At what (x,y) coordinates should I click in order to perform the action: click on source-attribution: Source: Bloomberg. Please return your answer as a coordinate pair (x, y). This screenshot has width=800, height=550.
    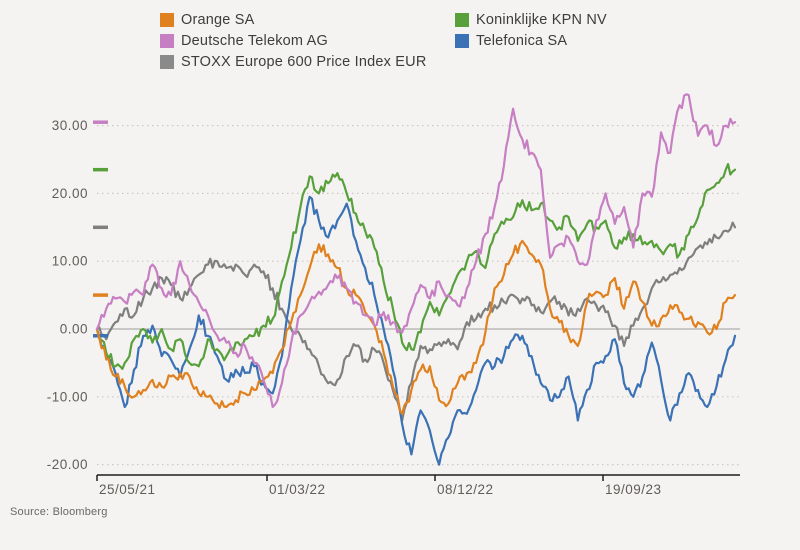
    Looking at the image, I should click on (59, 512).